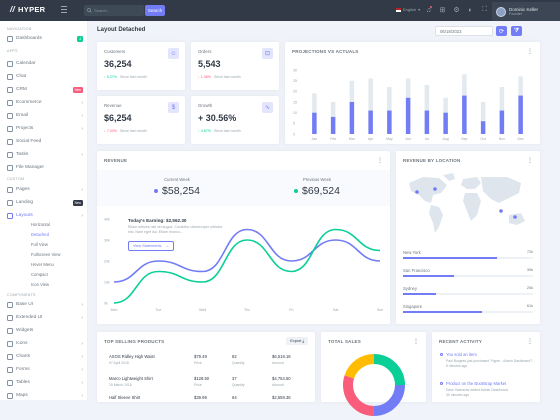 Image resolution: width=560 pixels, height=420 pixels. What do you see at coordinates (46, 356) in the screenshot?
I see `sidebar-item-charts: Charts ›` at bounding box center [46, 356].